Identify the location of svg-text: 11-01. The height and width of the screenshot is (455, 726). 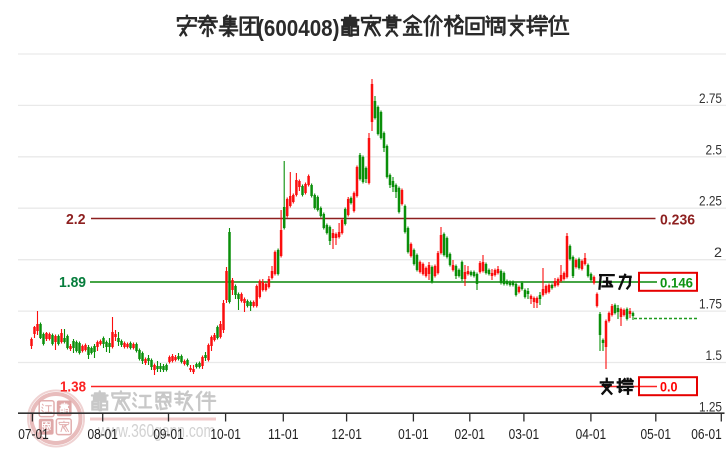
(283, 435).